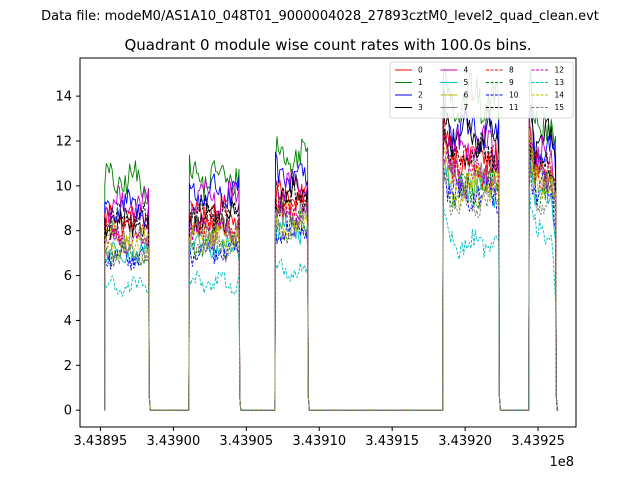 This screenshot has height=480, width=640. Describe the element at coordinates (511, 82) in the screenshot. I see `legend-label-9: 9` at that location.